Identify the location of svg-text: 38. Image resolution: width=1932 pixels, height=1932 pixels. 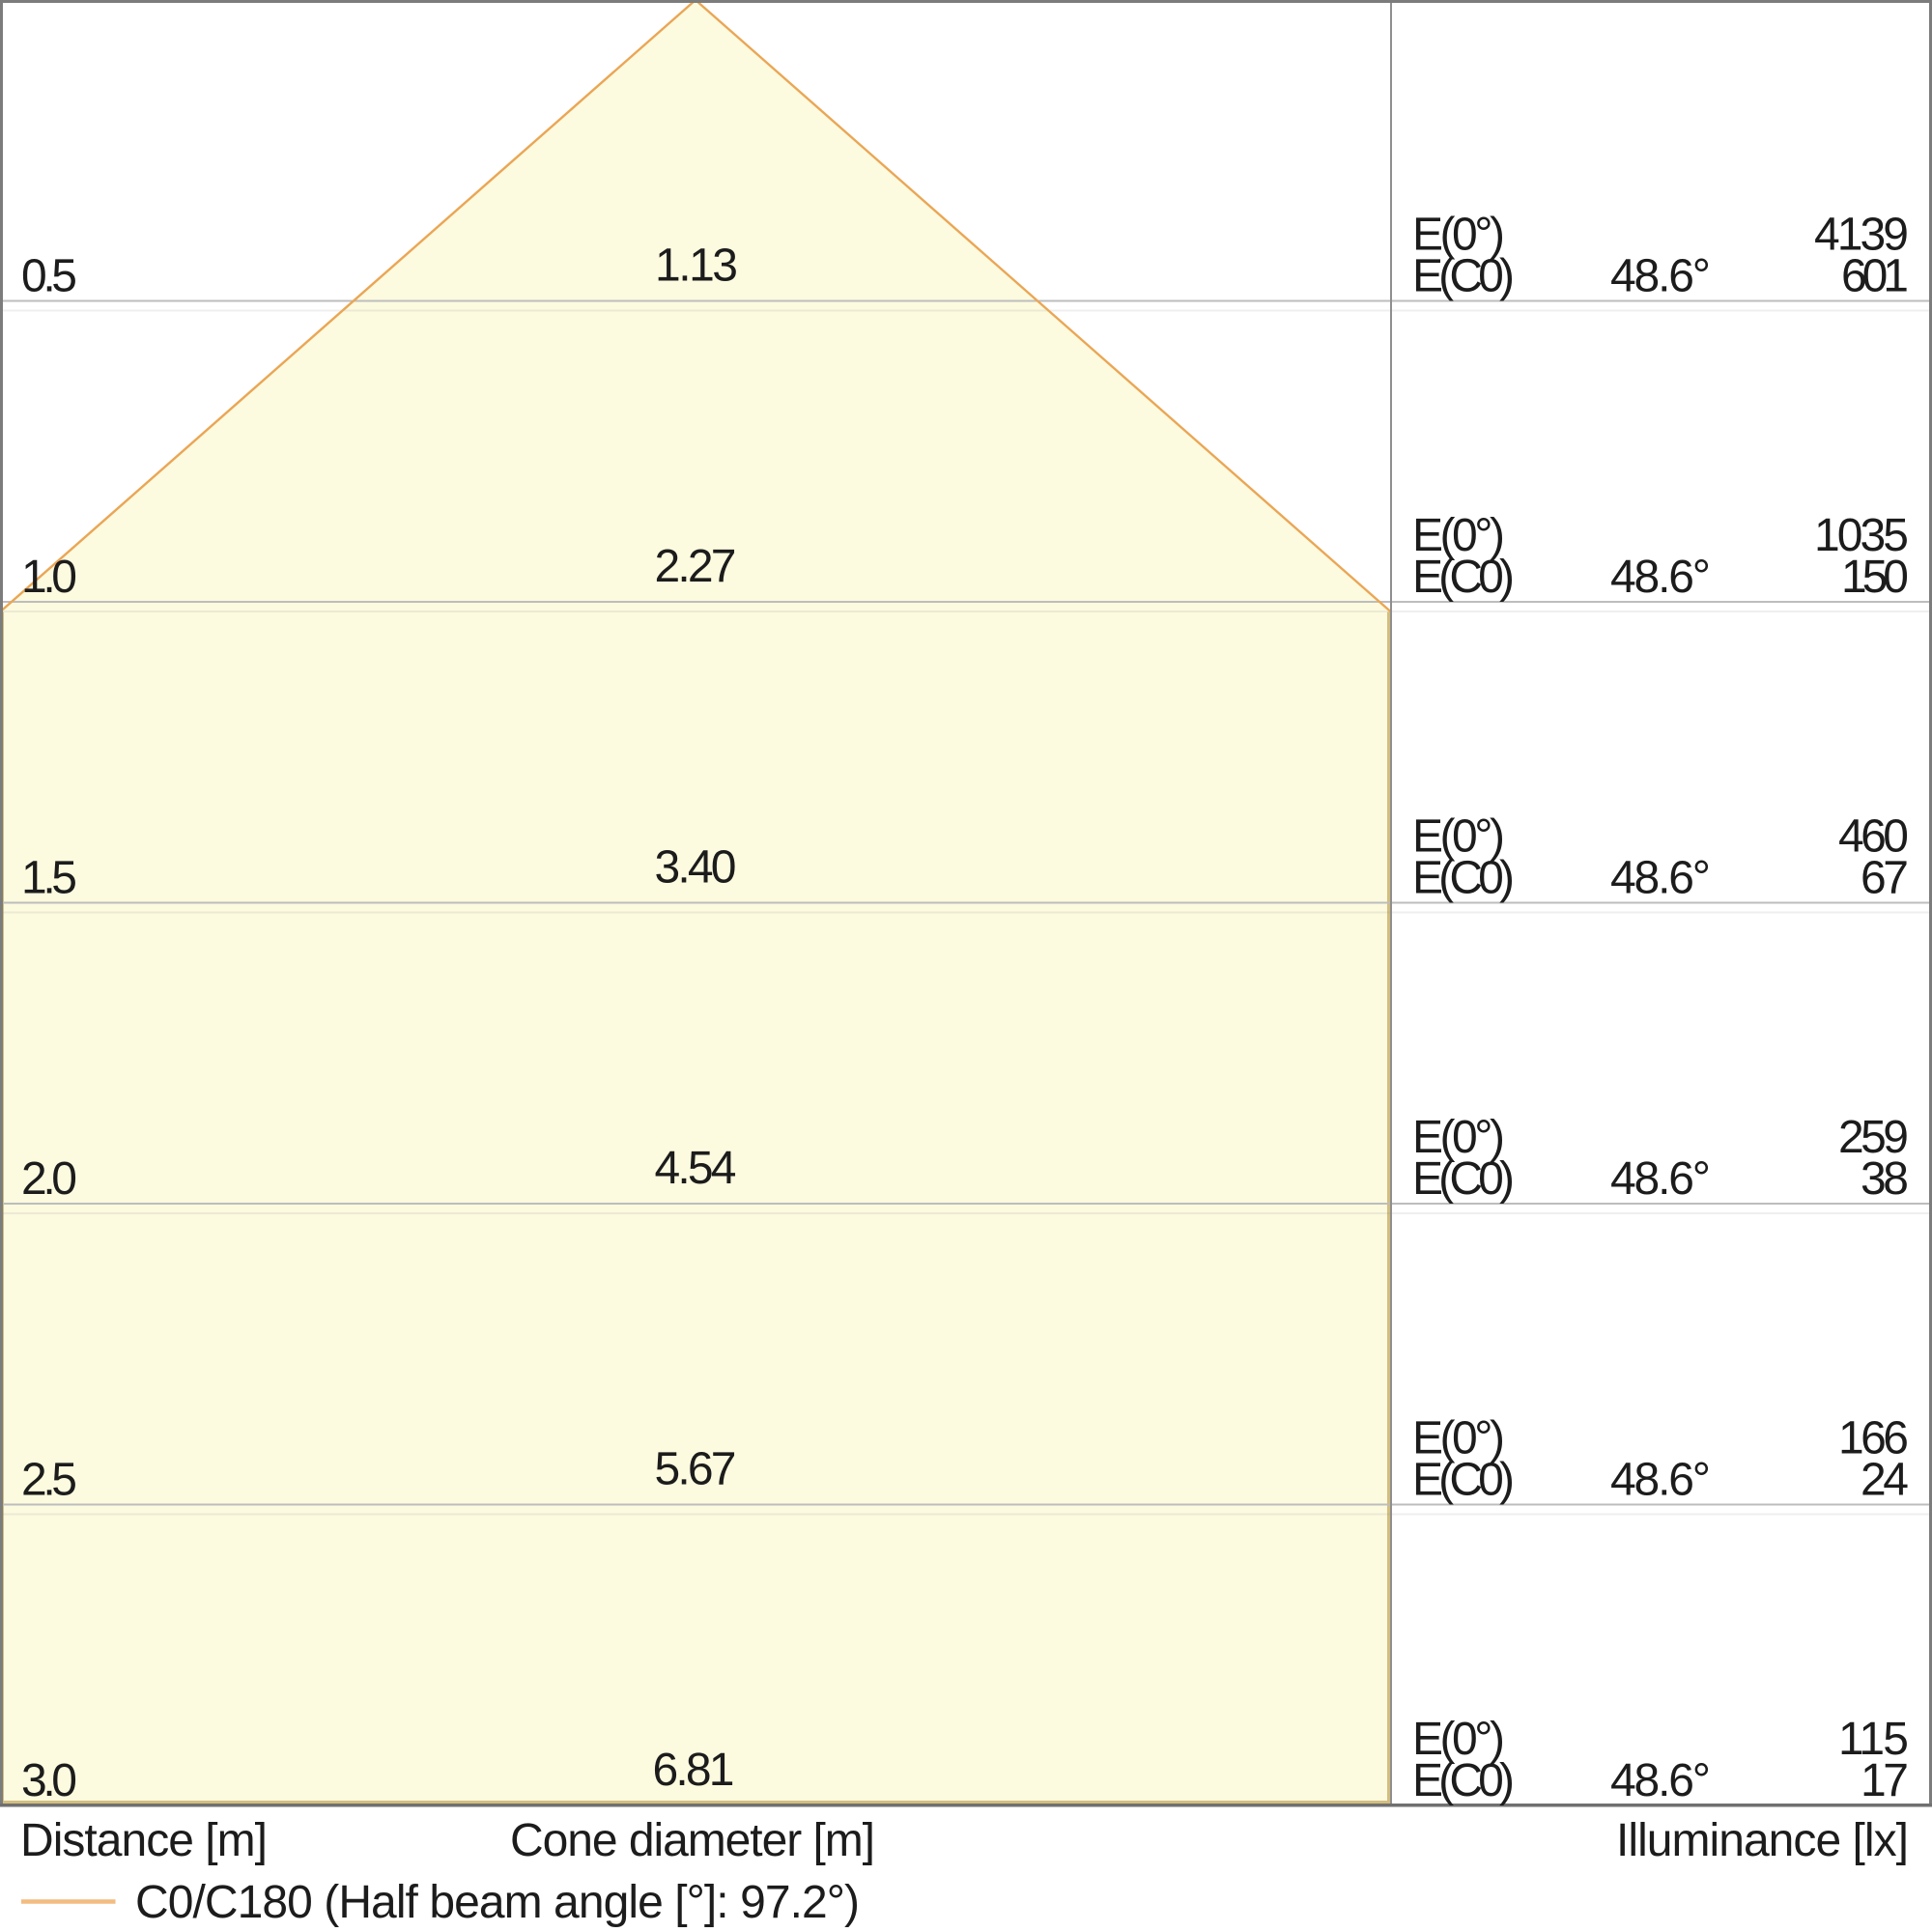
(1885, 1179).